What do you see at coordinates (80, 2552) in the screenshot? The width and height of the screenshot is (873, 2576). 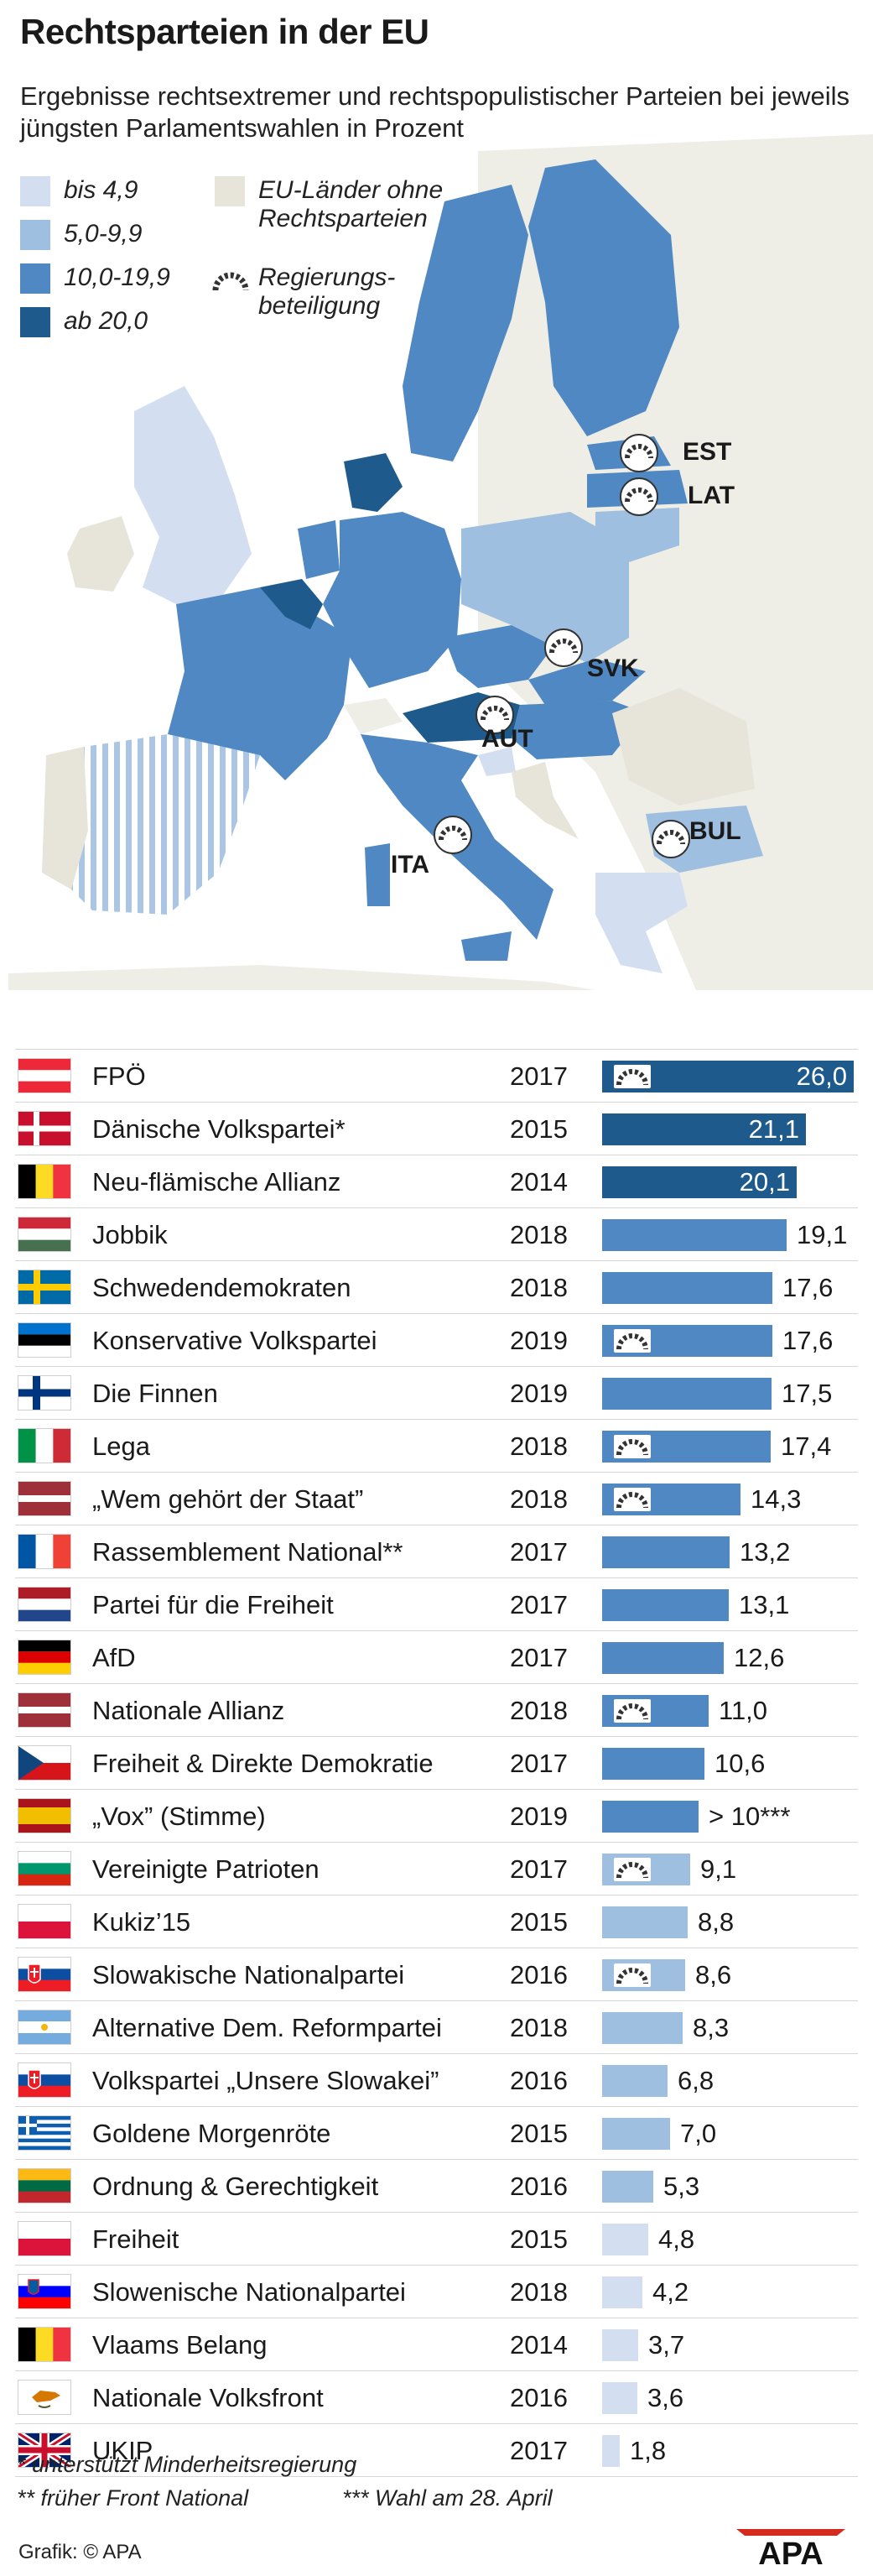 I see `source-credit: Grafik: © APA` at bounding box center [80, 2552].